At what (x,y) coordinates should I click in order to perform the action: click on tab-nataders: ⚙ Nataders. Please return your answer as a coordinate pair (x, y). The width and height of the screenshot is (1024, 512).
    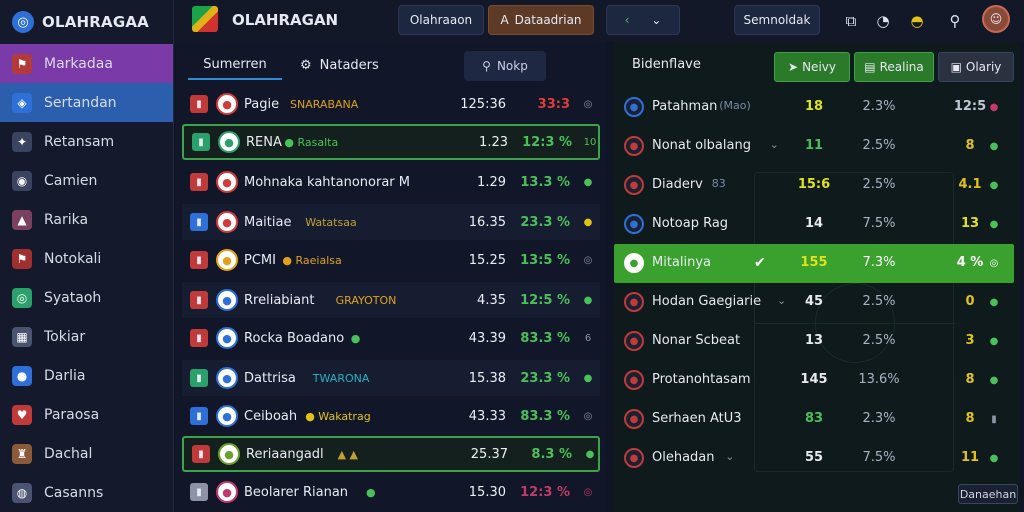
    Looking at the image, I should click on (339, 65).